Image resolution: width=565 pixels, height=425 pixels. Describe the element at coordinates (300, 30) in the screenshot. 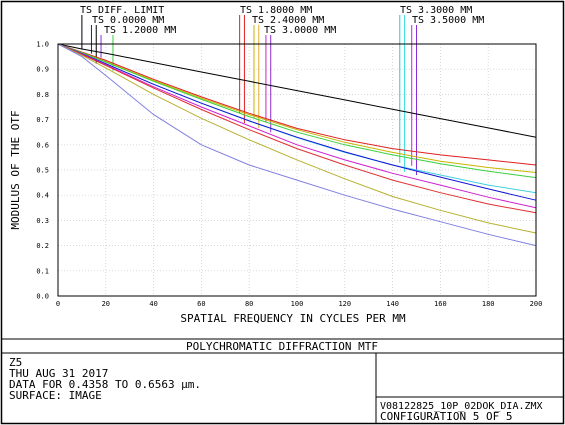

I see `legend-label: TS 3.0000 MM` at that location.